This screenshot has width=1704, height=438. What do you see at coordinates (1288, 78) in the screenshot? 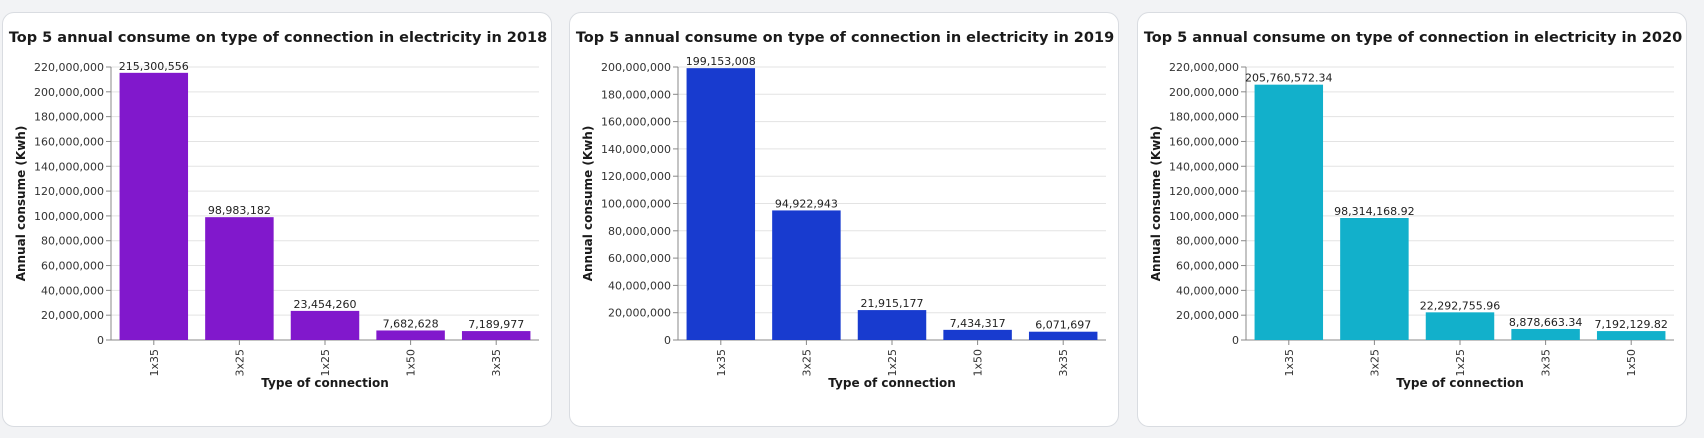
I see `data-label: 205,760,572.34` at bounding box center [1288, 78].